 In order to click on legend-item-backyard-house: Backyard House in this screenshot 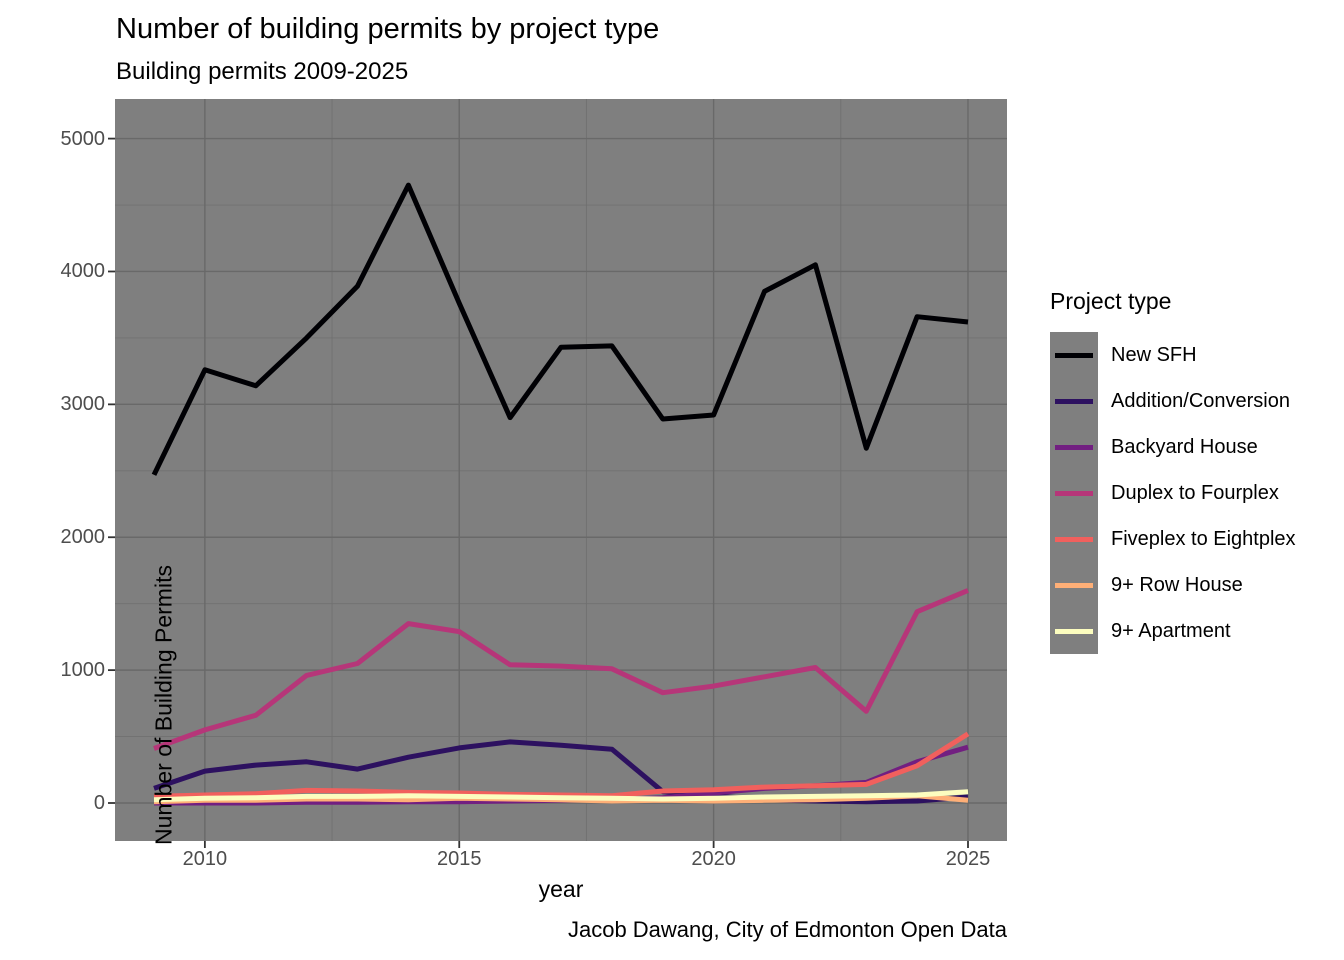, I will do `click(1173, 447)`.